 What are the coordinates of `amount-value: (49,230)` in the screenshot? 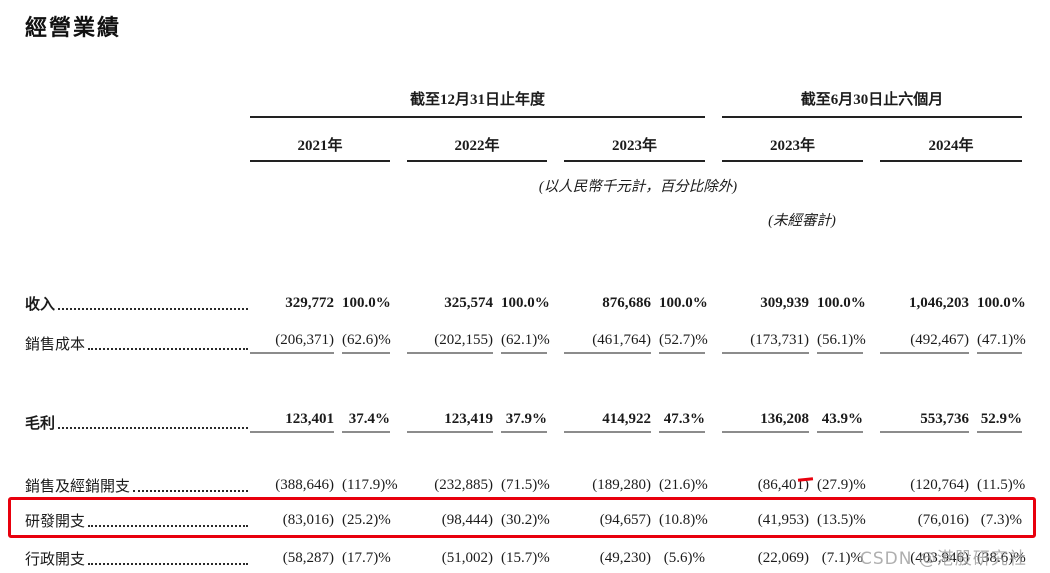 It's located at (625, 558).